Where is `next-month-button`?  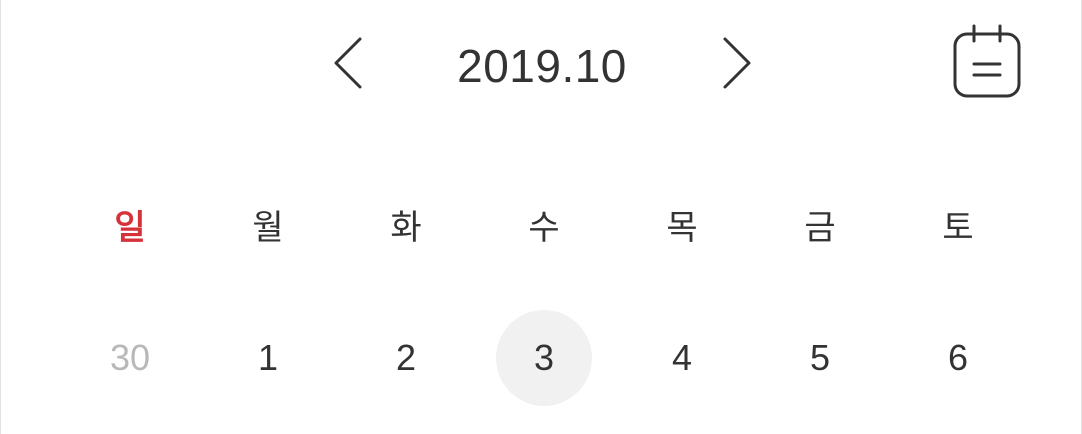 next-month-button is located at coordinates (737, 63).